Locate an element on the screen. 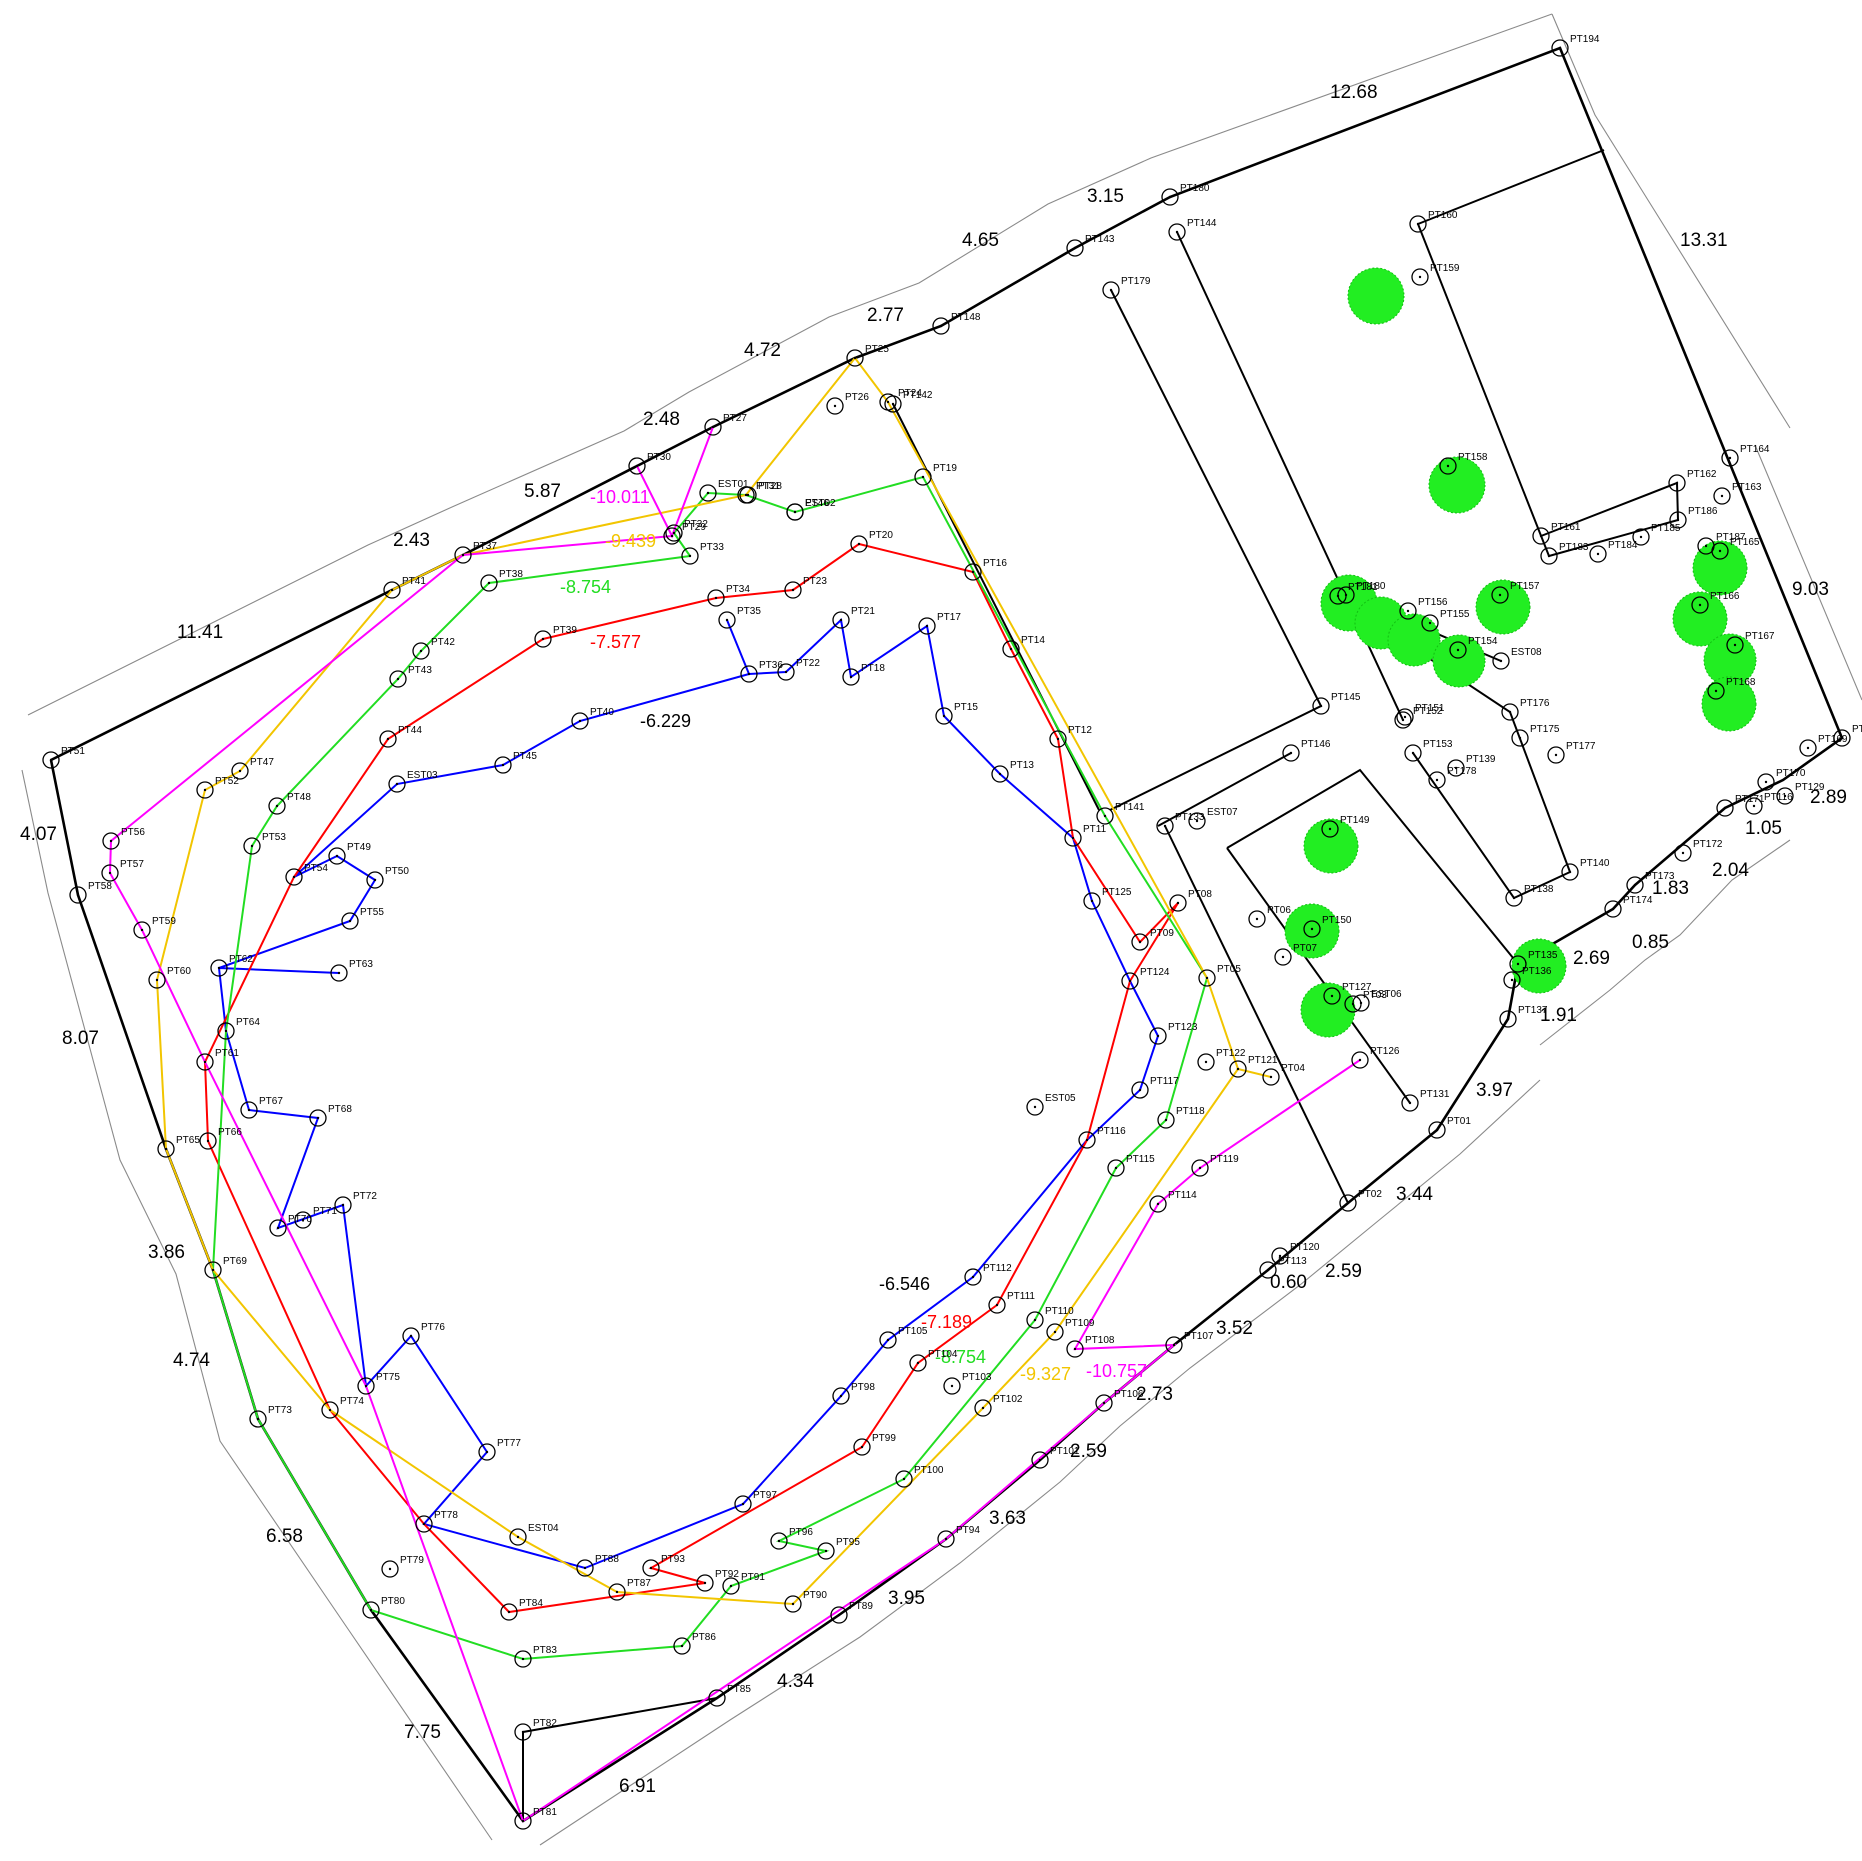 The width and height of the screenshot is (1862, 1861). dimension-text: 0.60 is located at coordinates (1288, 1282).